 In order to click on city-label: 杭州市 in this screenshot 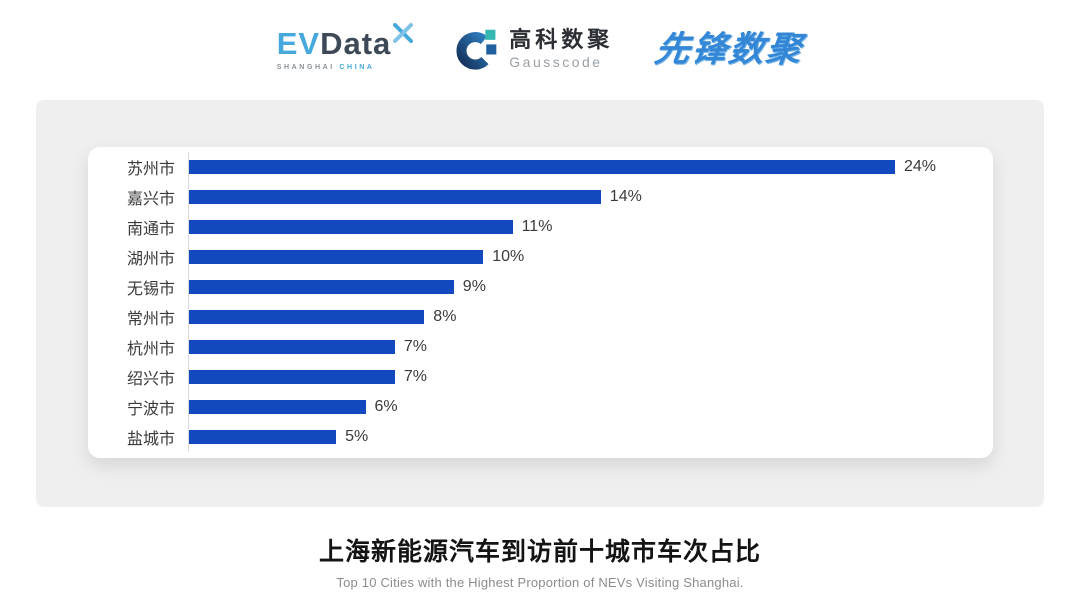, I will do `click(150, 349)`.